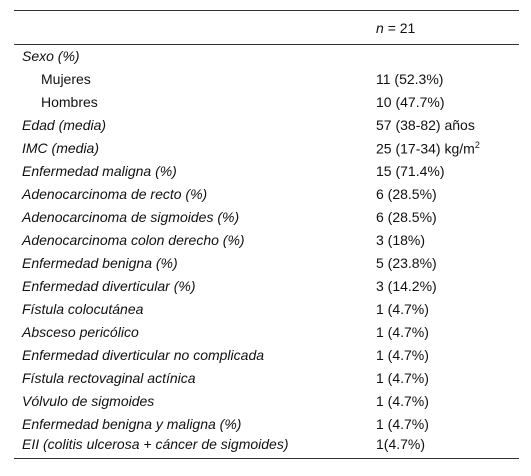 The image size is (531, 476). I want to click on row-value: 25 (17-34) kg/m2, so click(447, 148).